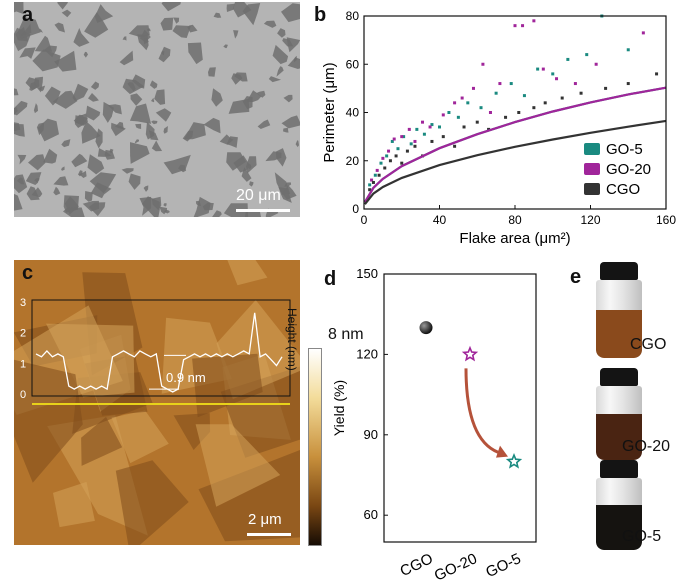 The height and width of the screenshot is (583, 690). I want to click on vial-glass, so click(619, 423).